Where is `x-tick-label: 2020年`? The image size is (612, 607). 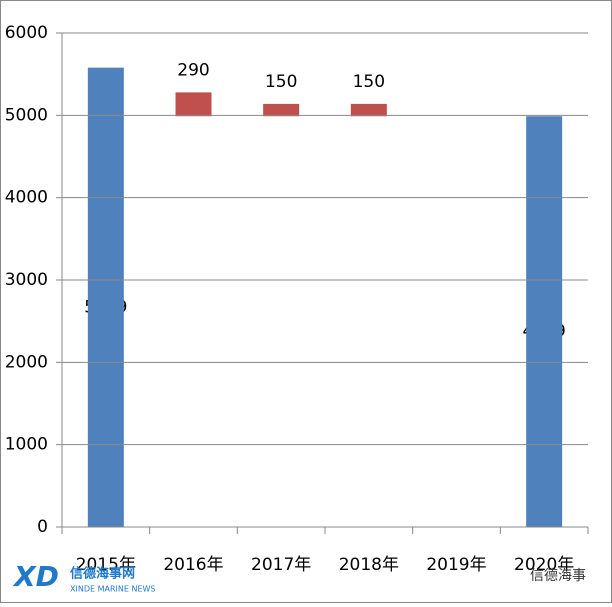 x-tick-label: 2020年 is located at coordinates (544, 565).